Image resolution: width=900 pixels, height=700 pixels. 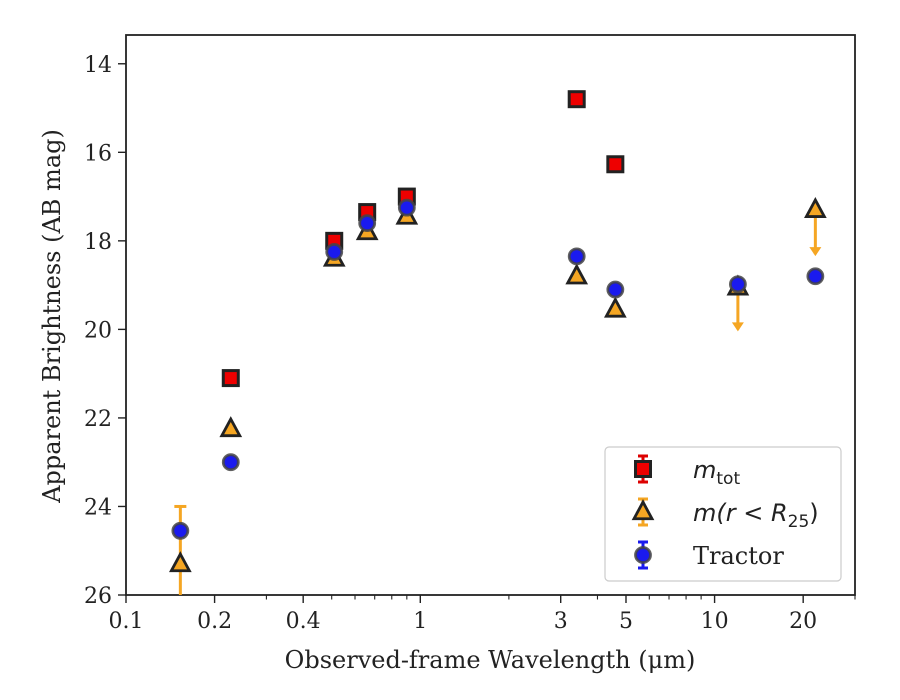 What do you see at coordinates (98, 65) in the screenshot?
I see `y-tick-label: 14` at bounding box center [98, 65].